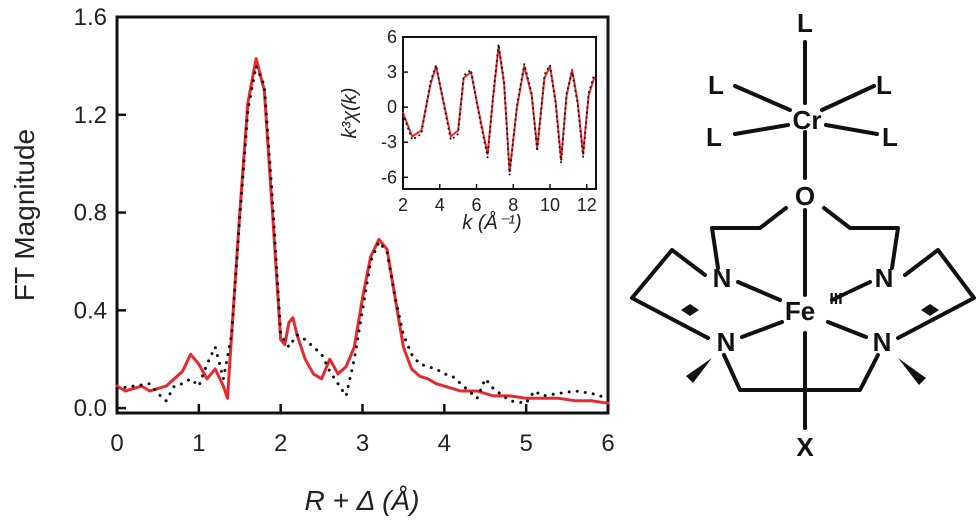 This screenshot has width=980, height=529. I want to click on main-x-tick-label: 3, so click(362, 443).